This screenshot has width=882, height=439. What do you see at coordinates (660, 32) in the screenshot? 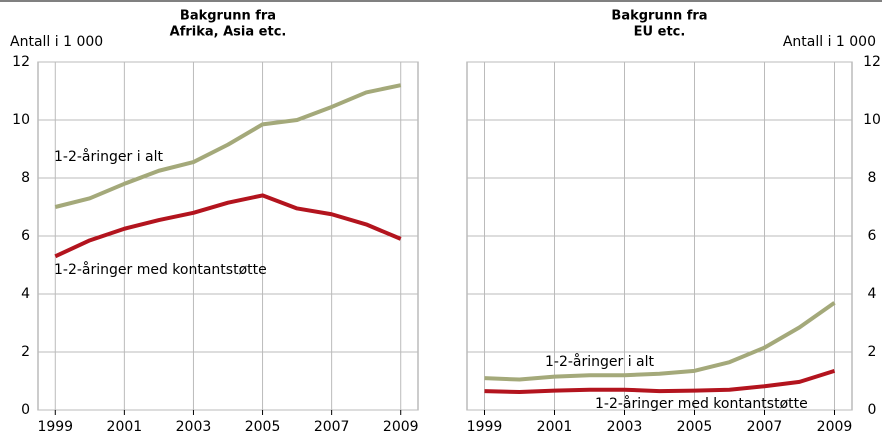
I see `chart-title: EU etc.` at bounding box center [660, 32].